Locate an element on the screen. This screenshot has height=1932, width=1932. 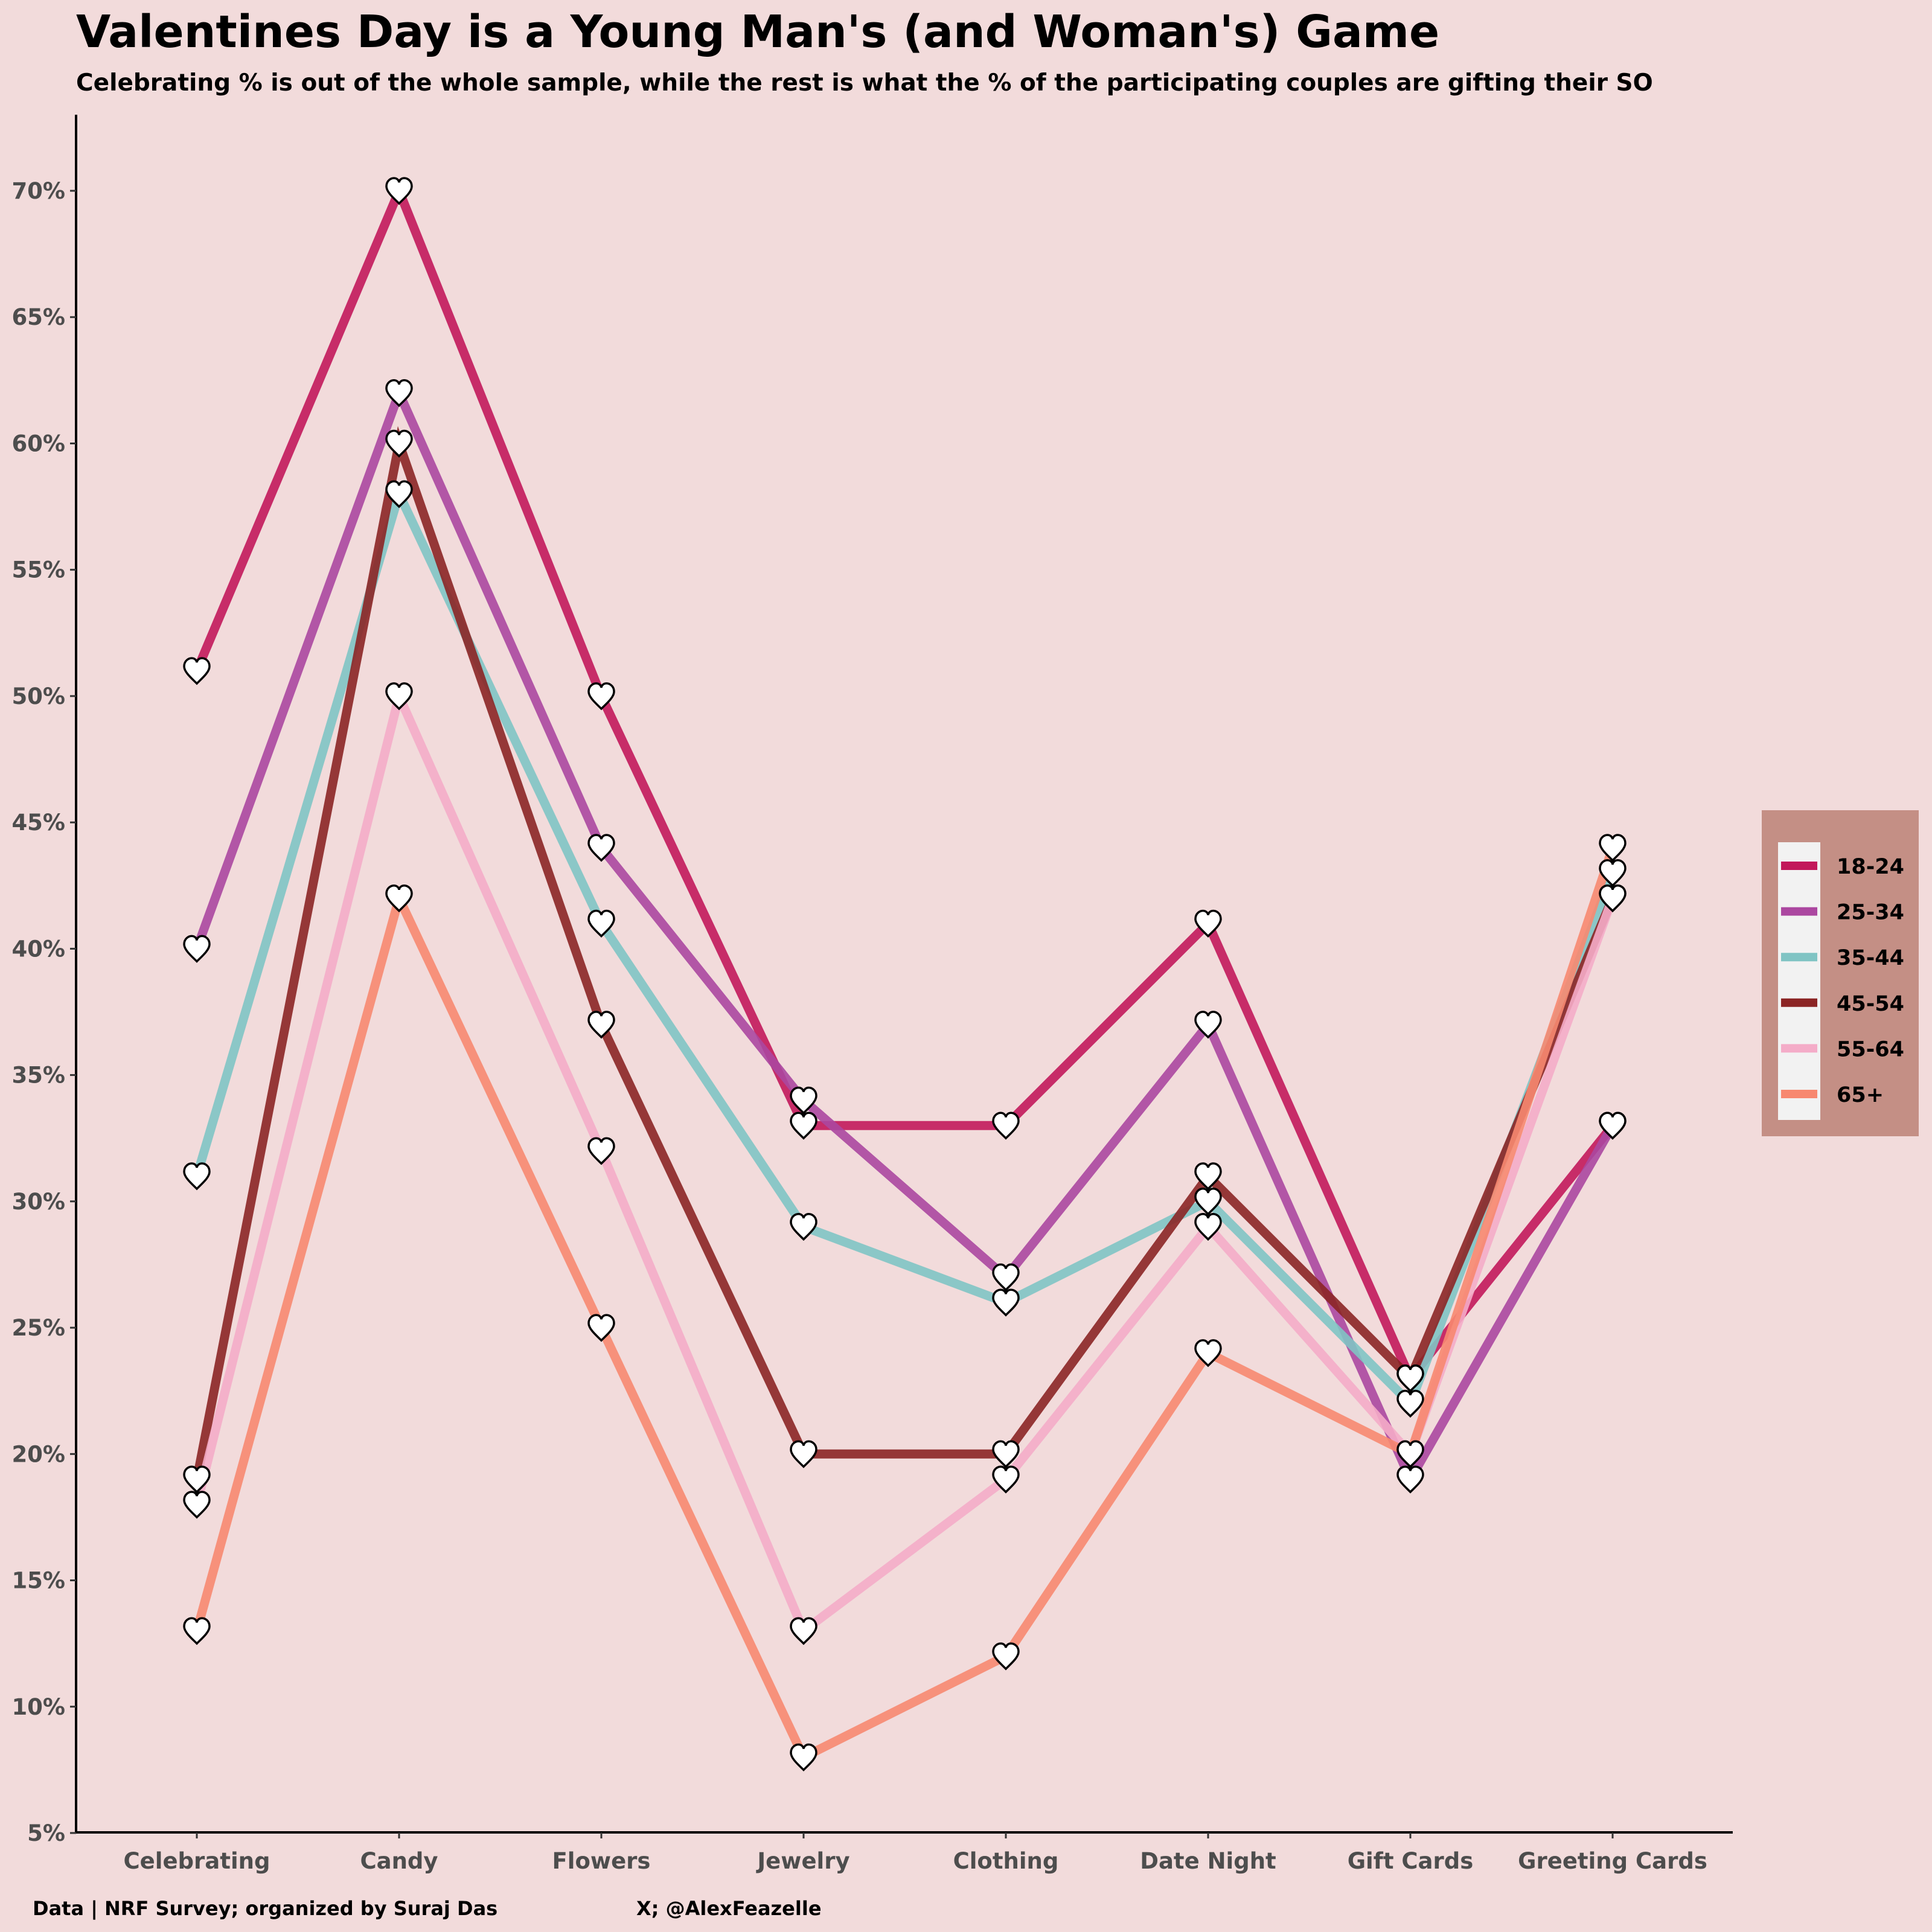
y-tick-label: 50% is located at coordinates (38, 696).